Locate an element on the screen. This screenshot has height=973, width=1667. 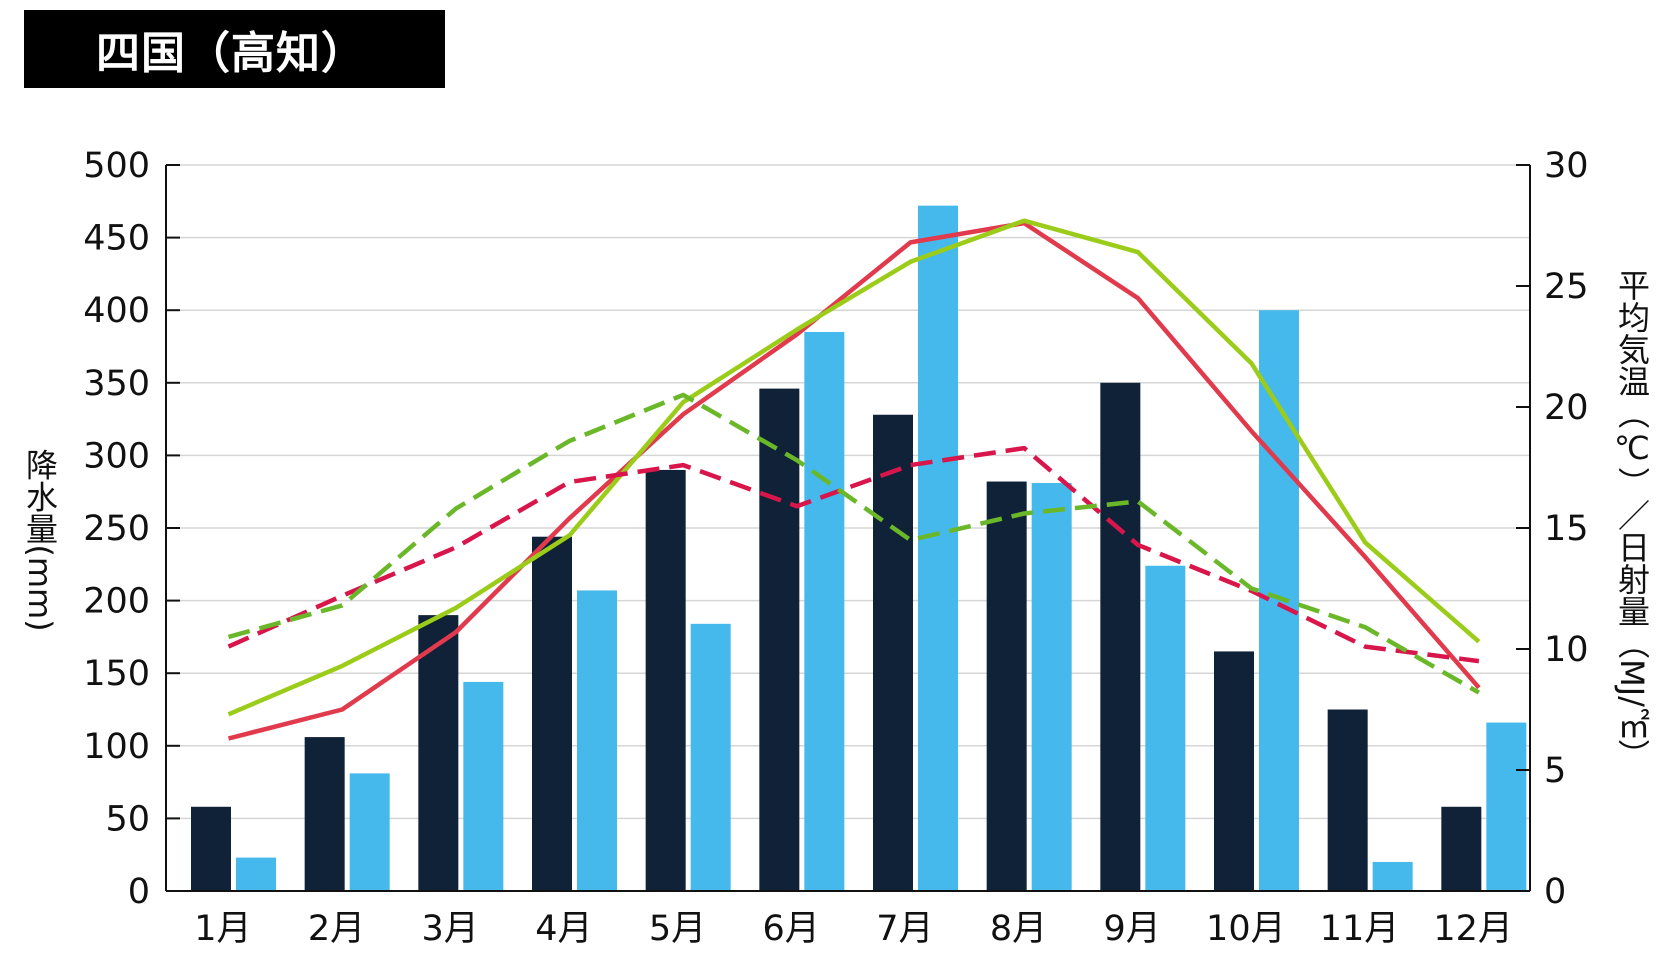
y-right-tick-label: 5 is located at coordinates (1555, 771).